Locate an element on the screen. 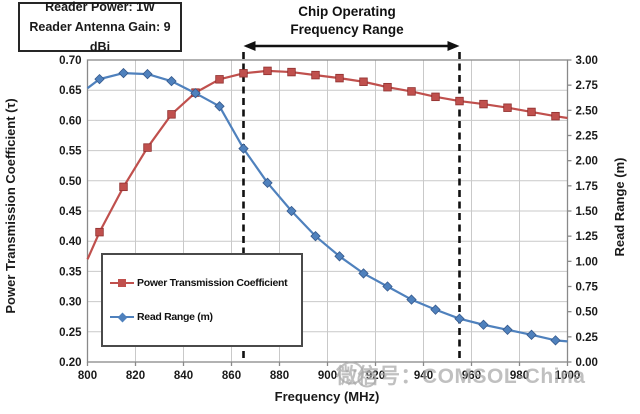 This screenshot has width=640, height=414. y-axis-right-tick-label: 1.00 is located at coordinates (587, 262).